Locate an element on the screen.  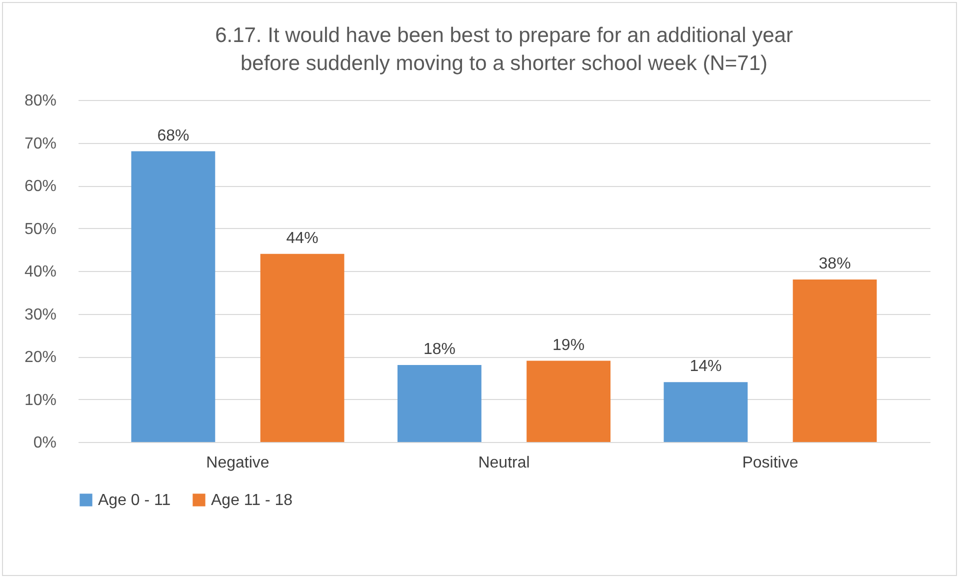
x-tick-label: Positive is located at coordinates (770, 463).